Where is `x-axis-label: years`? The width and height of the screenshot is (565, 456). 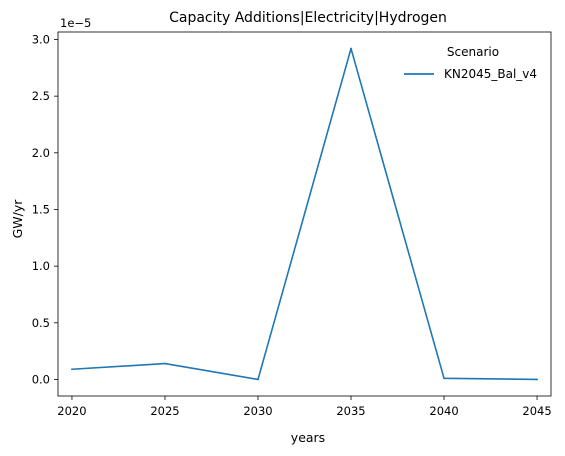 x-axis-label: years is located at coordinates (308, 437).